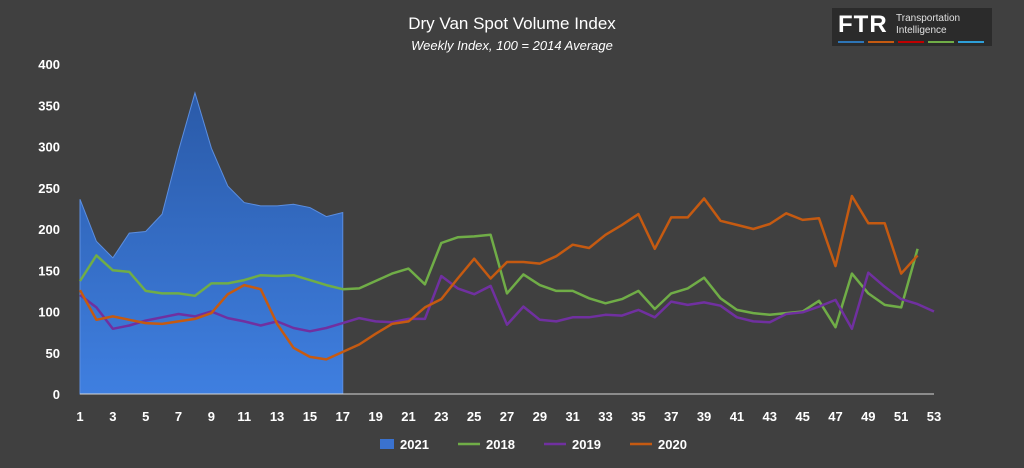 This screenshot has height=468, width=1024. I want to click on y-tick-label-400: 400, so click(49, 64).